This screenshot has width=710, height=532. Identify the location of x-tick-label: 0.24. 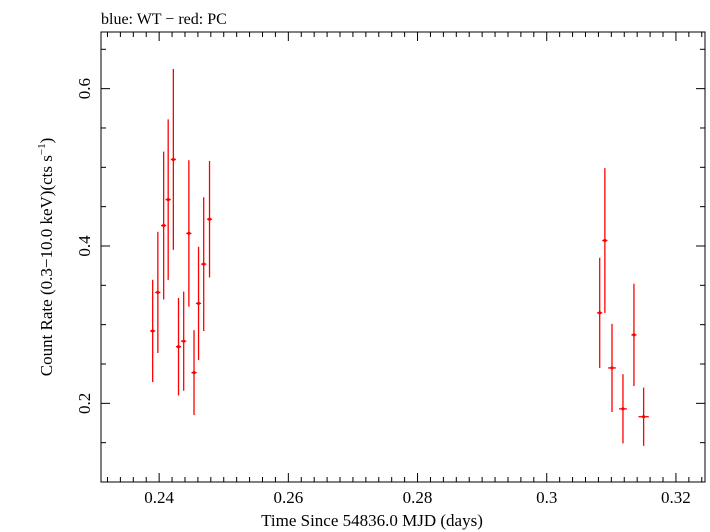
(159, 497).